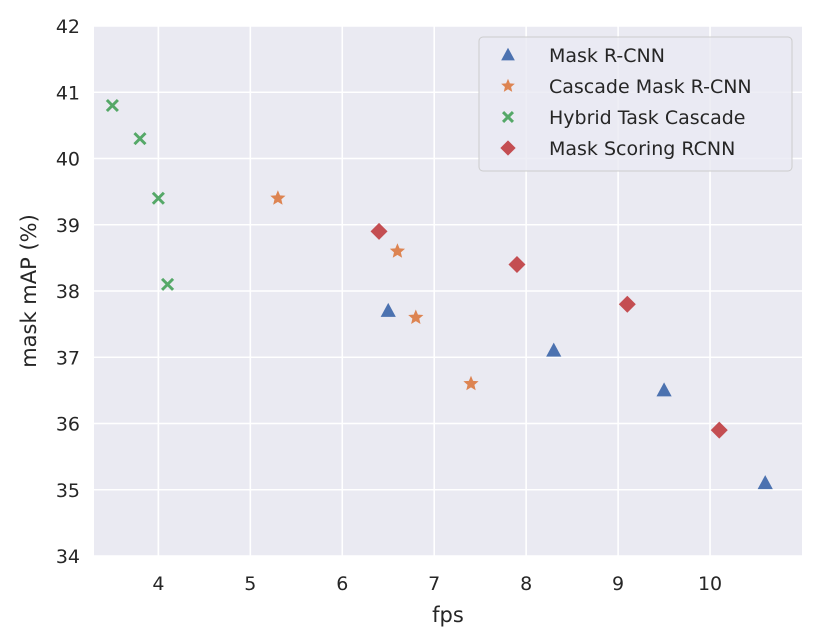 The height and width of the screenshot is (642, 830). I want to click on legend-entry-label: Mask R-CNN, so click(607, 56).